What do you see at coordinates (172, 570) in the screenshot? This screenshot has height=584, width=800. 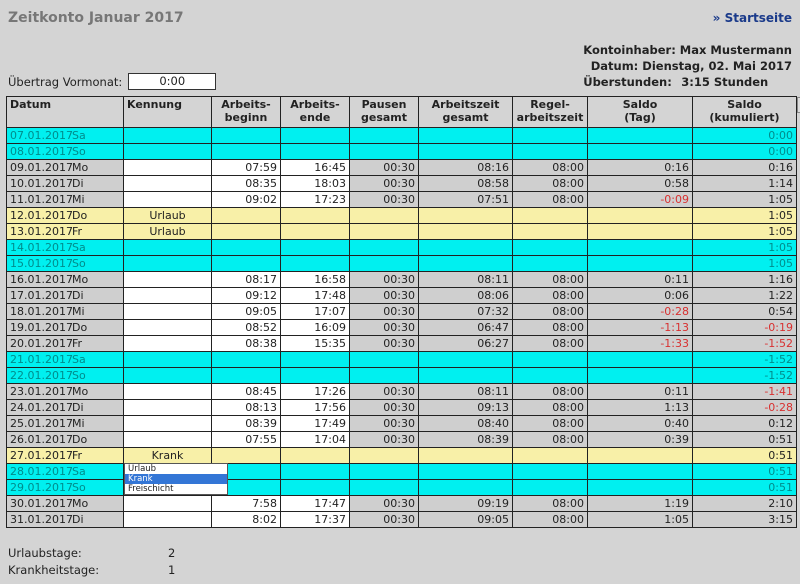 I see `sick-days-value: 1` at bounding box center [172, 570].